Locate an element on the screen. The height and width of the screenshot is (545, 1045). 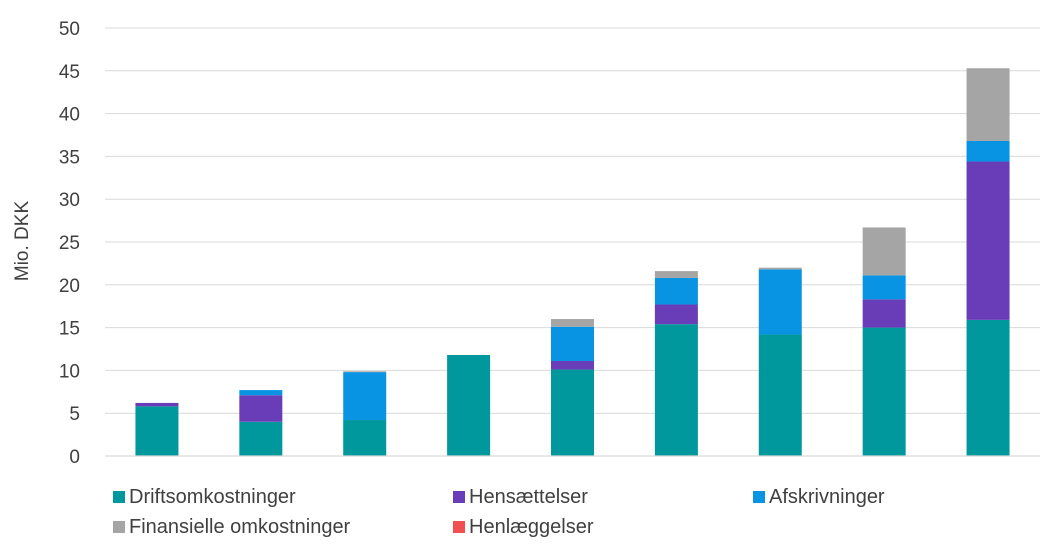
y-axis-ticks: 0 5 10 15 20 25 30 35 40 45 50 is located at coordinates (69, 243).